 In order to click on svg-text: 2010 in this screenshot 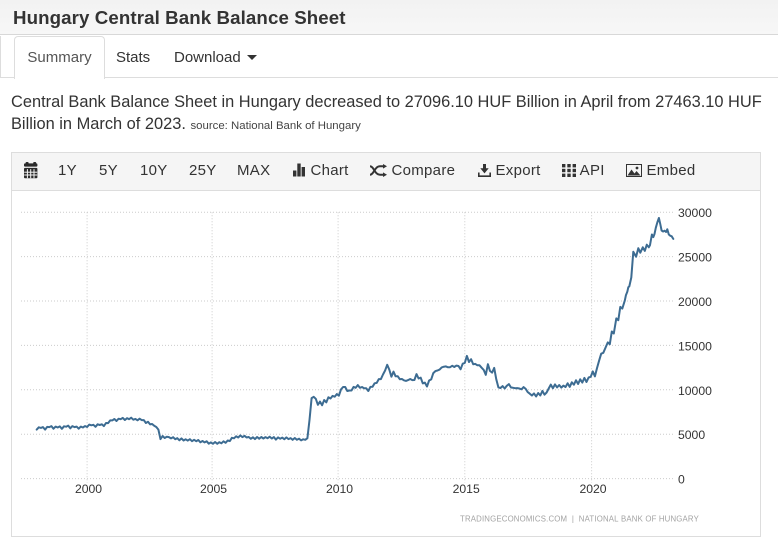, I will do `click(339, 489)`.